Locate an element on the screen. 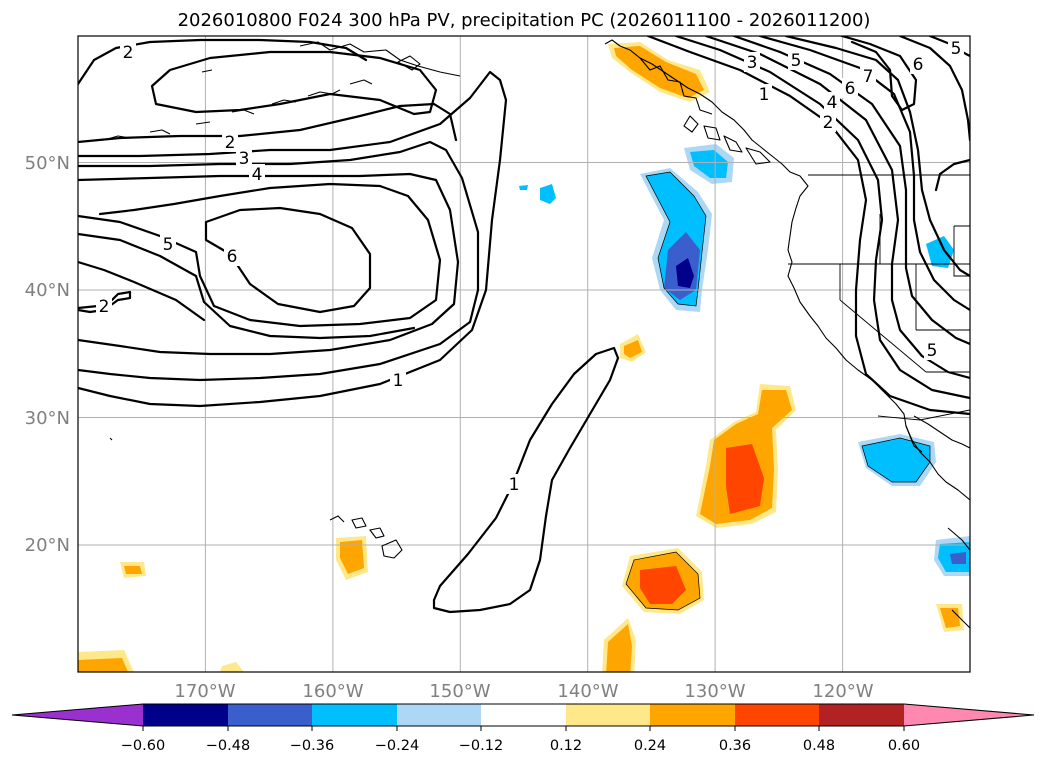 The image size is (1047, 765). colorbar-tick-label: −0.36 is located at coordinates (312, 746).